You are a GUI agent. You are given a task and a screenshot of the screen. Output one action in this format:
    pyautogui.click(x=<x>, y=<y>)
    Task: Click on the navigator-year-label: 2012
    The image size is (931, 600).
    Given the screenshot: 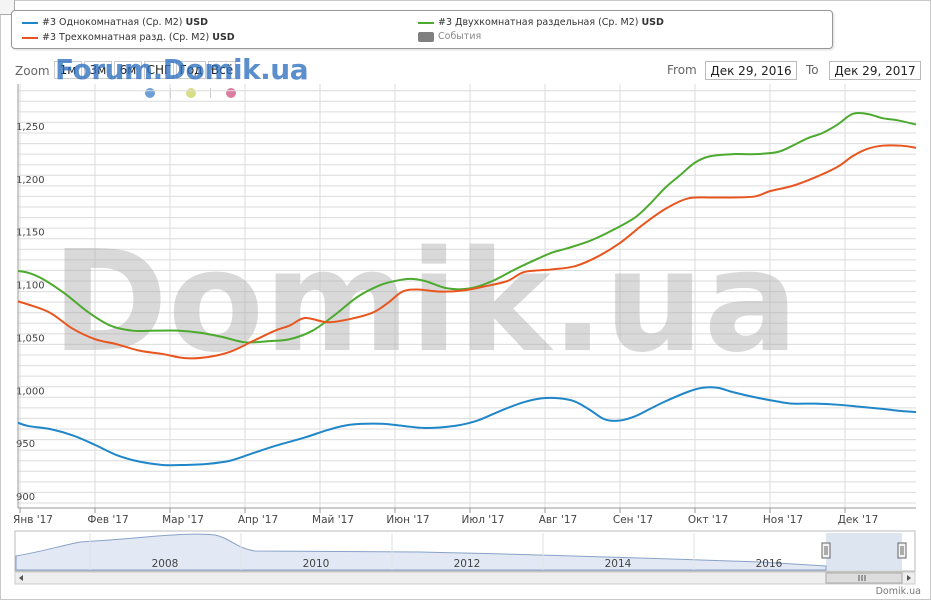 What is the action you would take?
    pyautogui.click(x=467, y=564)
    